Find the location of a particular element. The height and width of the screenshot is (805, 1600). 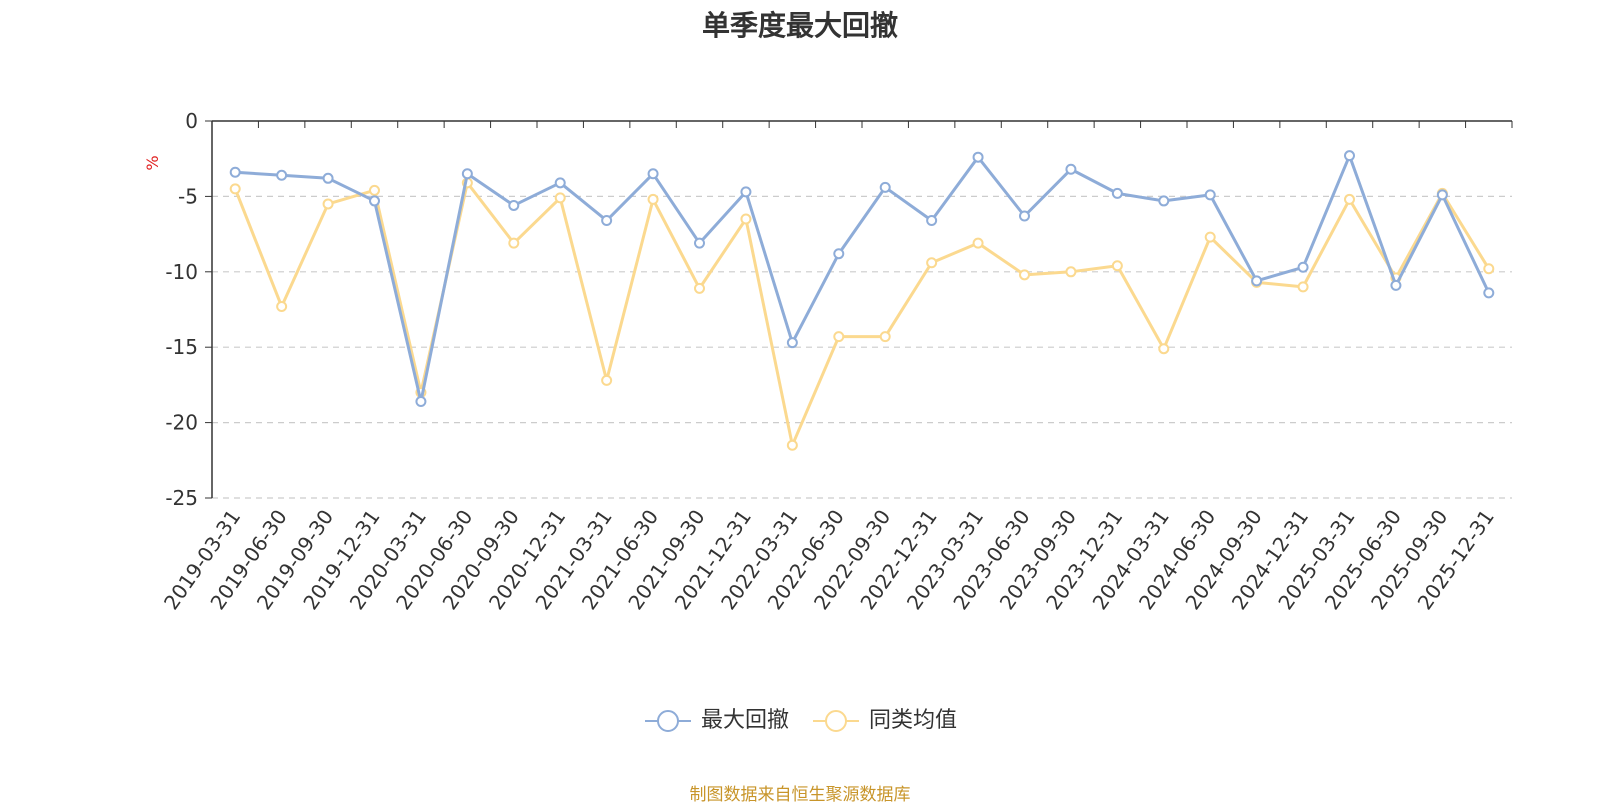

legend-label-series-1: 同类均值 is located at coordinates (913, 720).